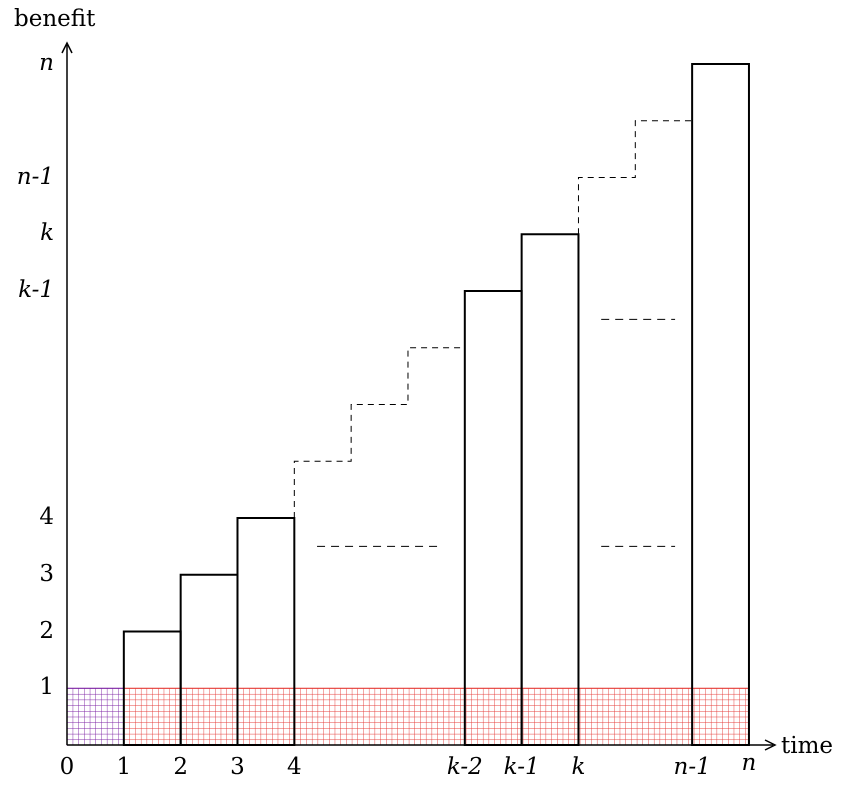 This screenshot has height=788, width=846. Describe the element at coordinates (436, 716) in the screenshot. I see `hatched-region-red` at that location.